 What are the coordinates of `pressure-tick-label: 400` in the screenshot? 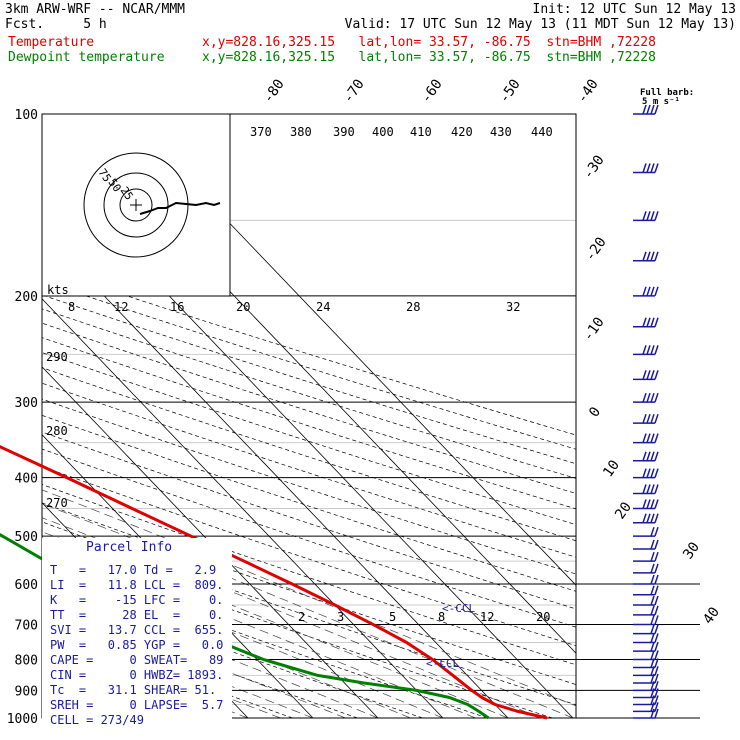 It's located at (26, 479).